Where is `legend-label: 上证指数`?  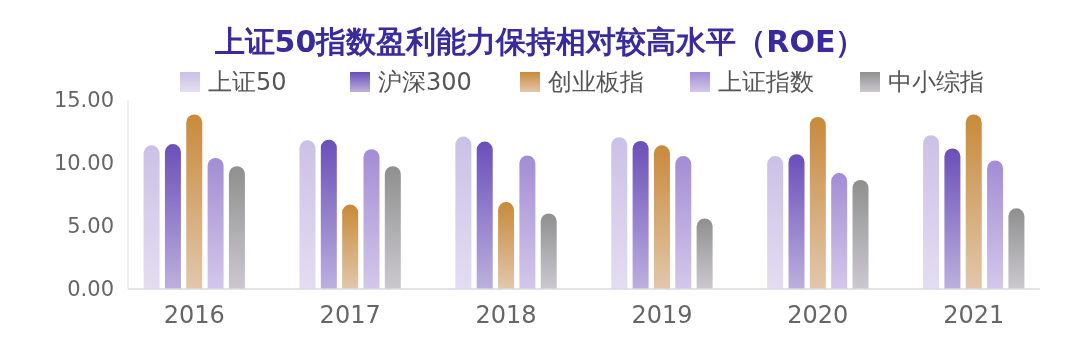 legend-label: 上证指数 is located at coordinates (766, 82).